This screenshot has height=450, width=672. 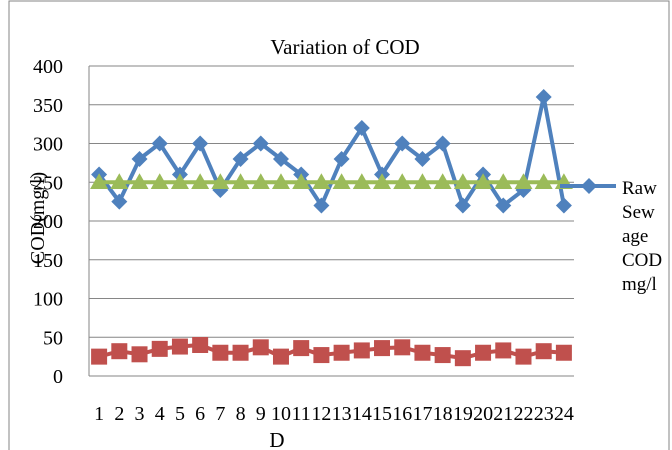 I want to click on y-tick-label: 350, so click(x=48, y=106).